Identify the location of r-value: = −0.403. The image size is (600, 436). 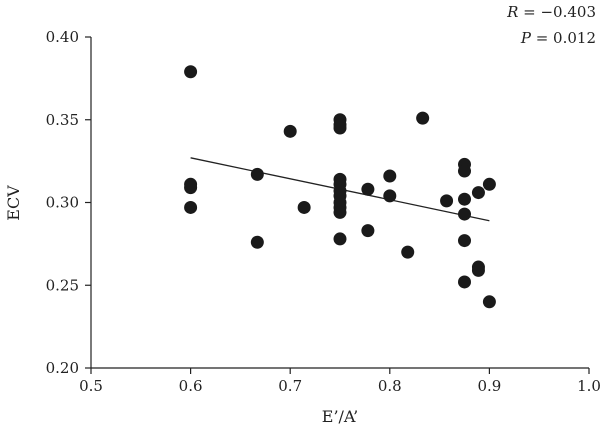
(559, 12).